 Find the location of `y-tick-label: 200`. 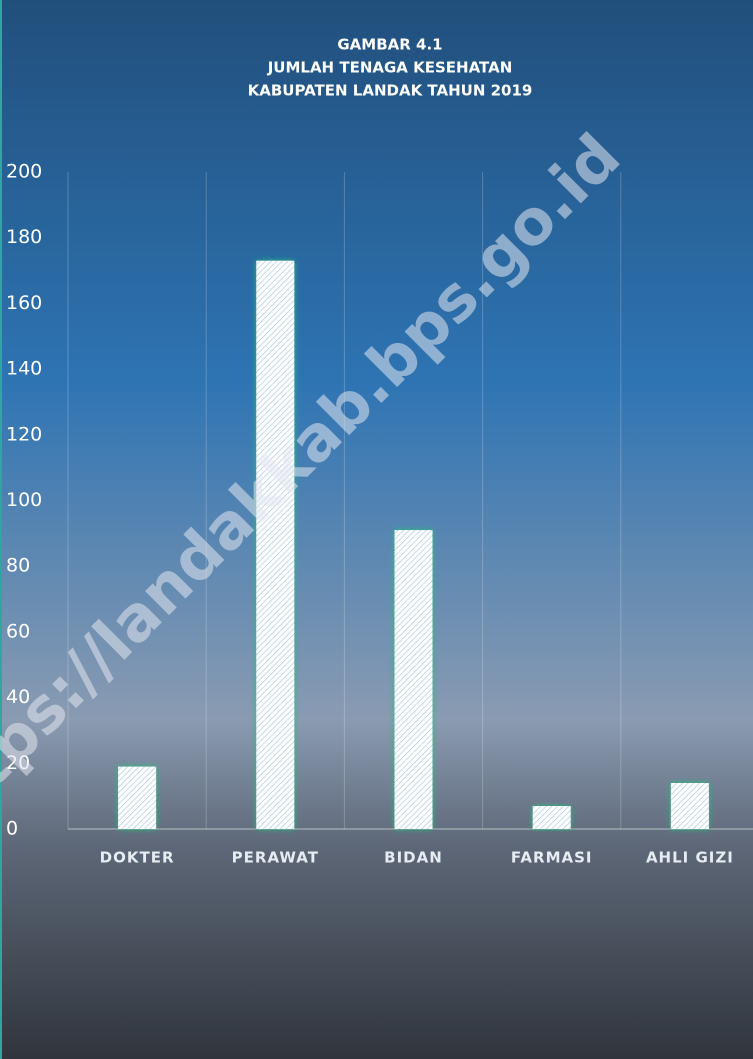

y-tick-label: 200 is located at coordinates (24, 172).